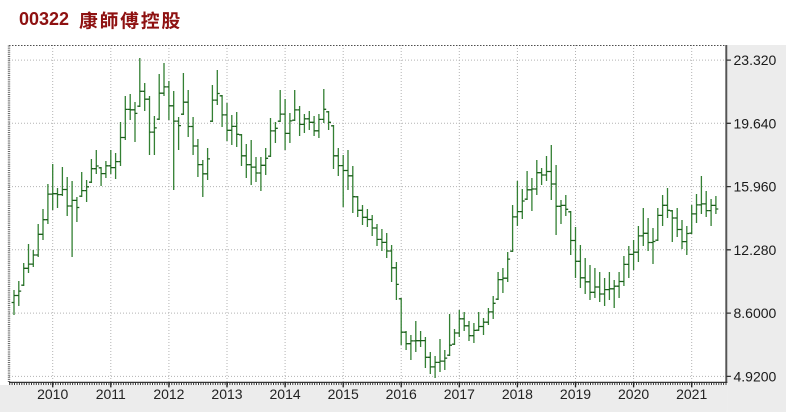 Image resolution: width=786 pixels, height=412 pixels. What do you see at coordinates (285, 394) in the screenshot?
I see `svg-text: 2014` at bounding box center [285, 394].